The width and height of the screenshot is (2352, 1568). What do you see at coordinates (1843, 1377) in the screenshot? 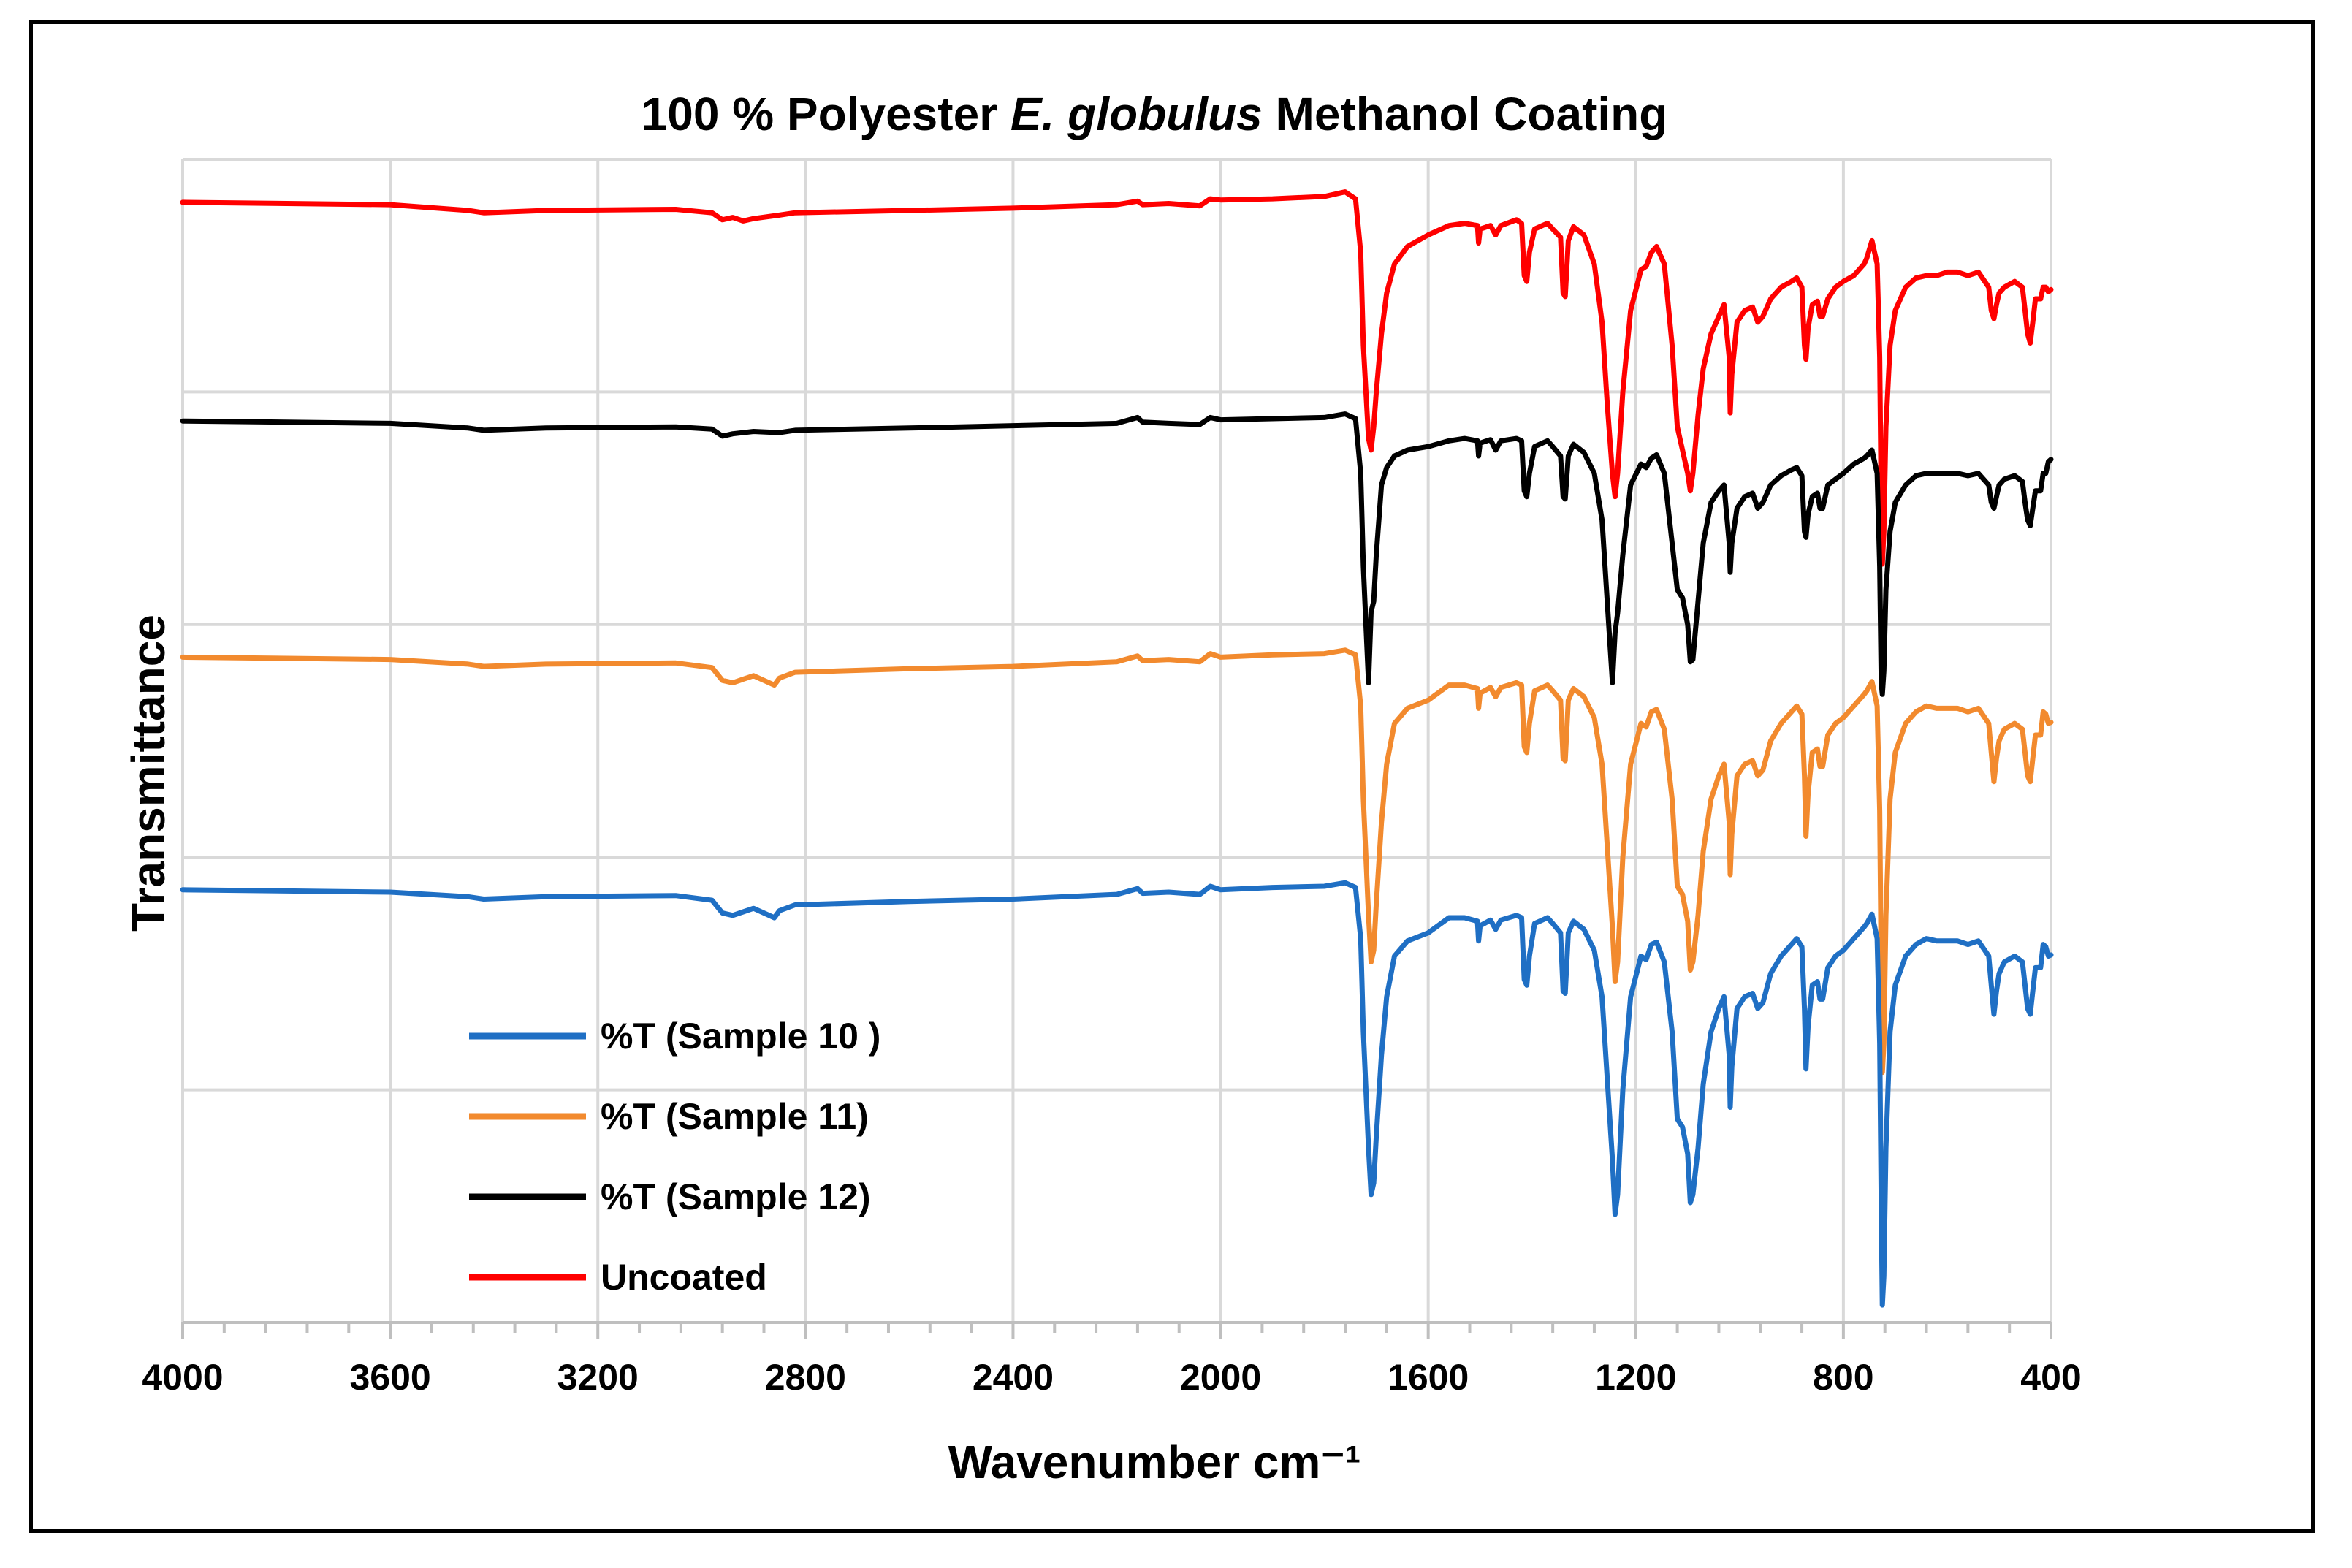
I see `x-tick-label-8: 800` at bounding box center [1843, 1377].